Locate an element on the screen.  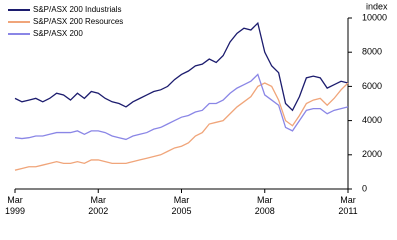
y-axis-label: index is located at coordinates (377, 6).